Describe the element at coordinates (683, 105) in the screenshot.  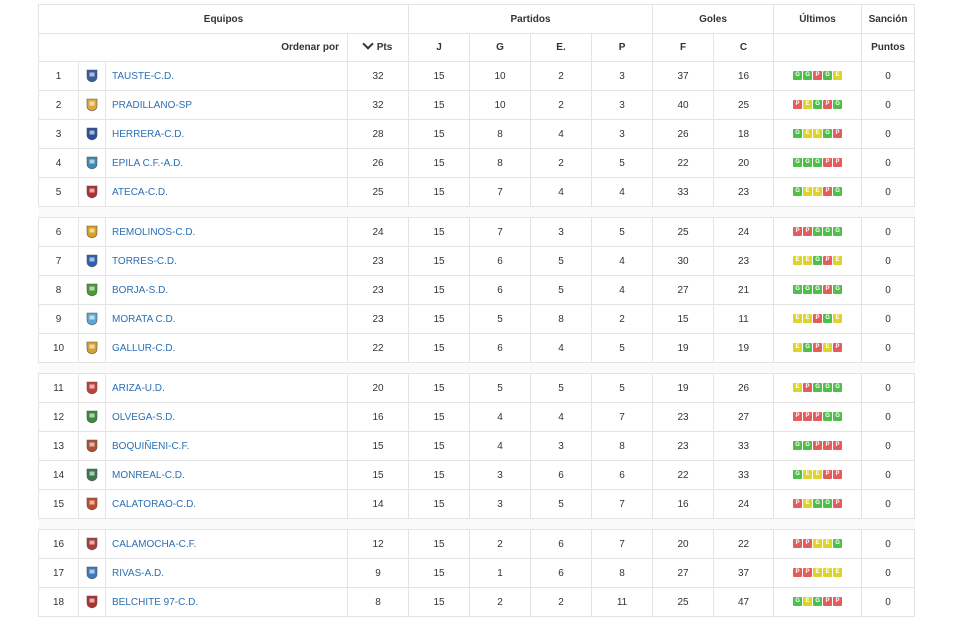
I see `stat-f: 40` at that location.